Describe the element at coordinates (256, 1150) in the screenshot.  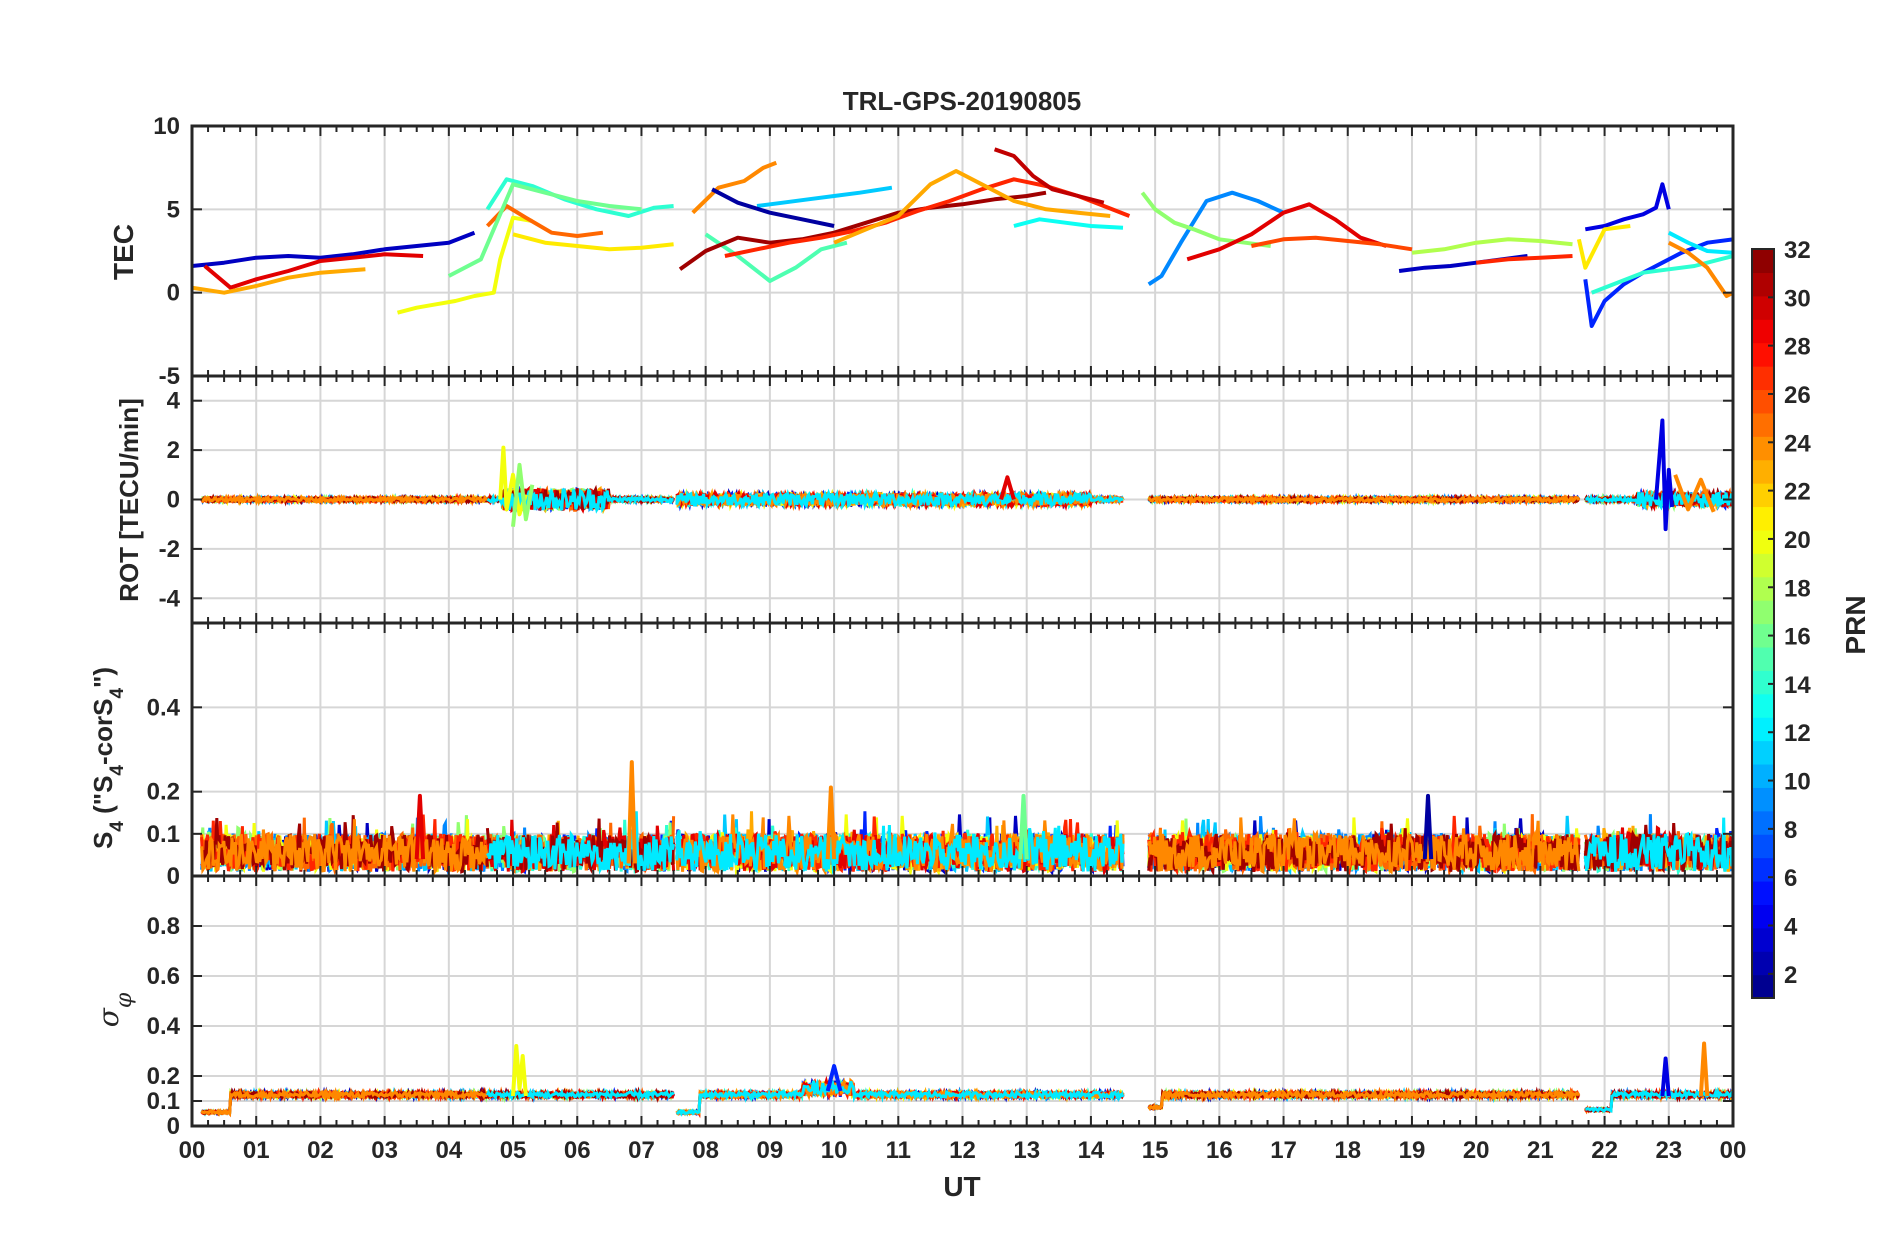
I see `x-tick-label: 01` at that location.